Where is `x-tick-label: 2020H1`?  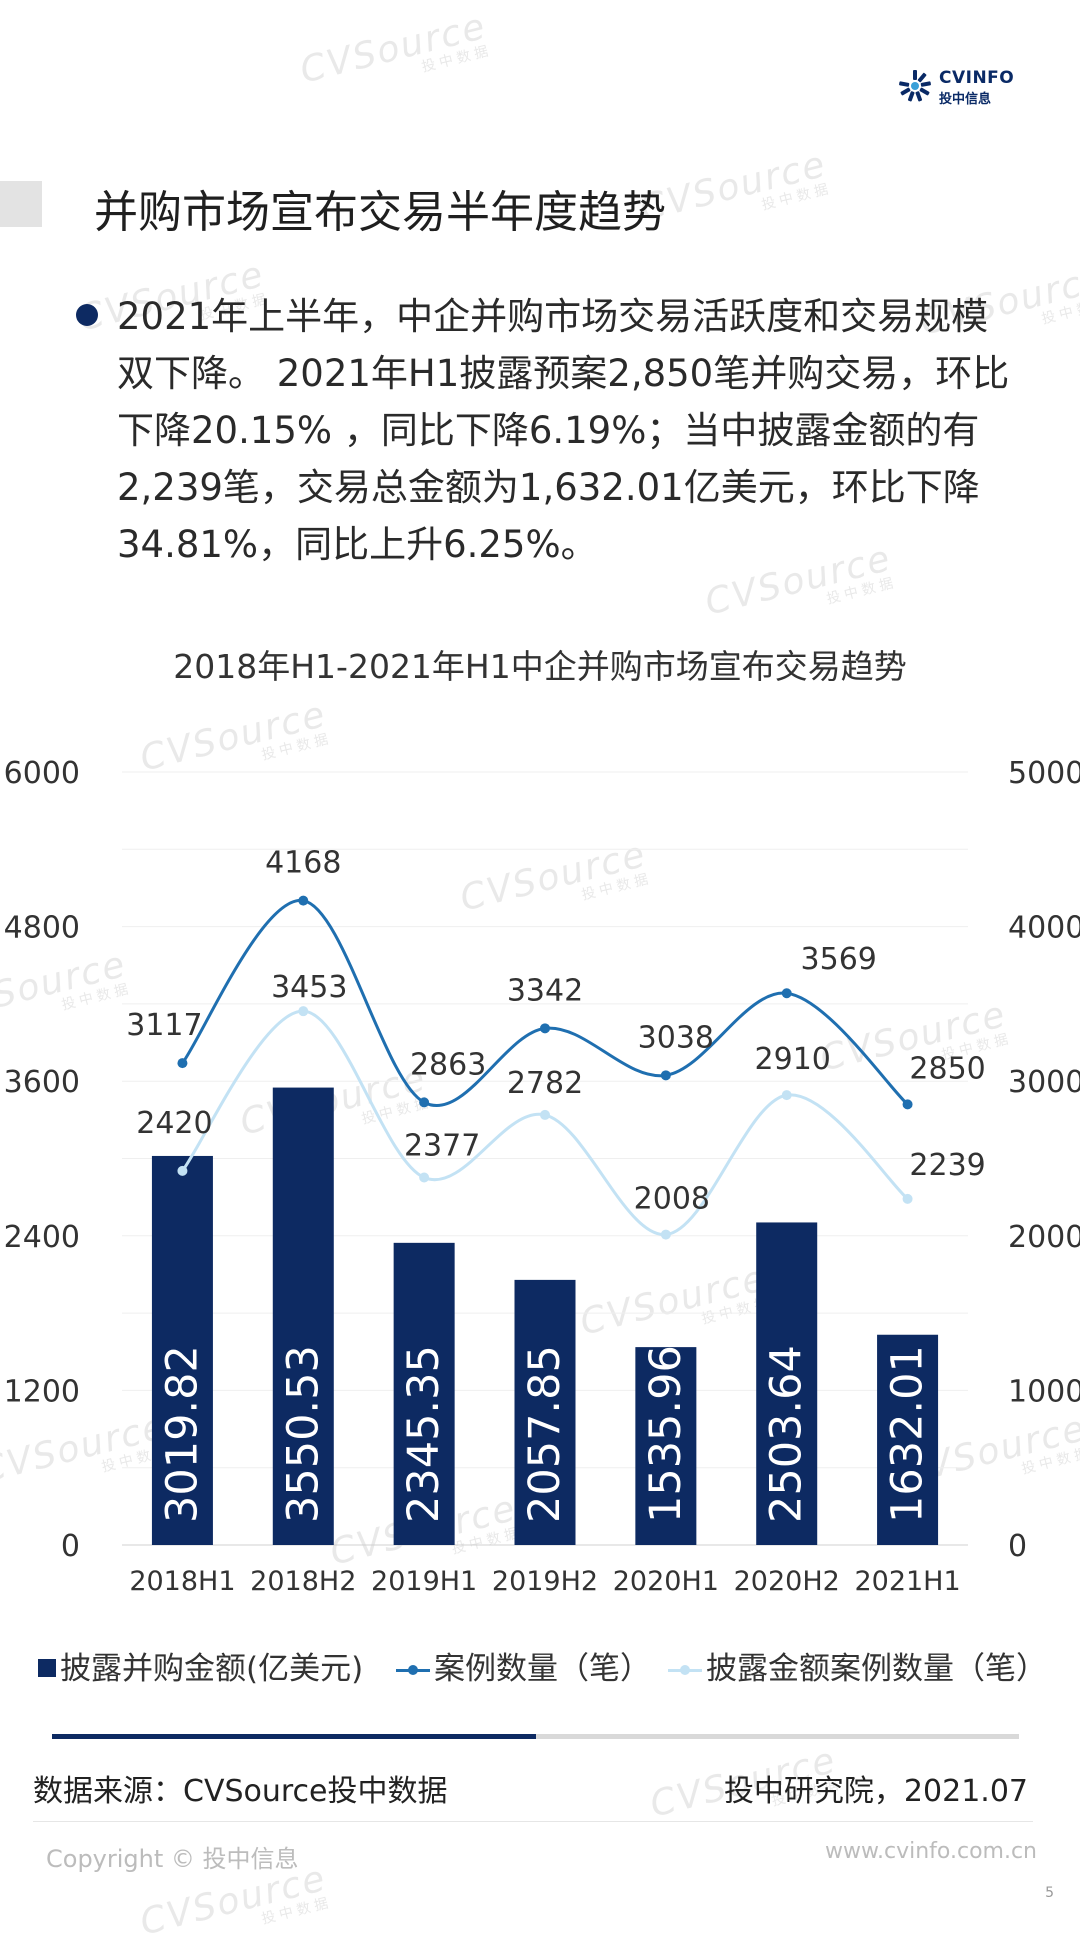
x-tick-label: 2020H1 is located at coordinates (666, 1581).